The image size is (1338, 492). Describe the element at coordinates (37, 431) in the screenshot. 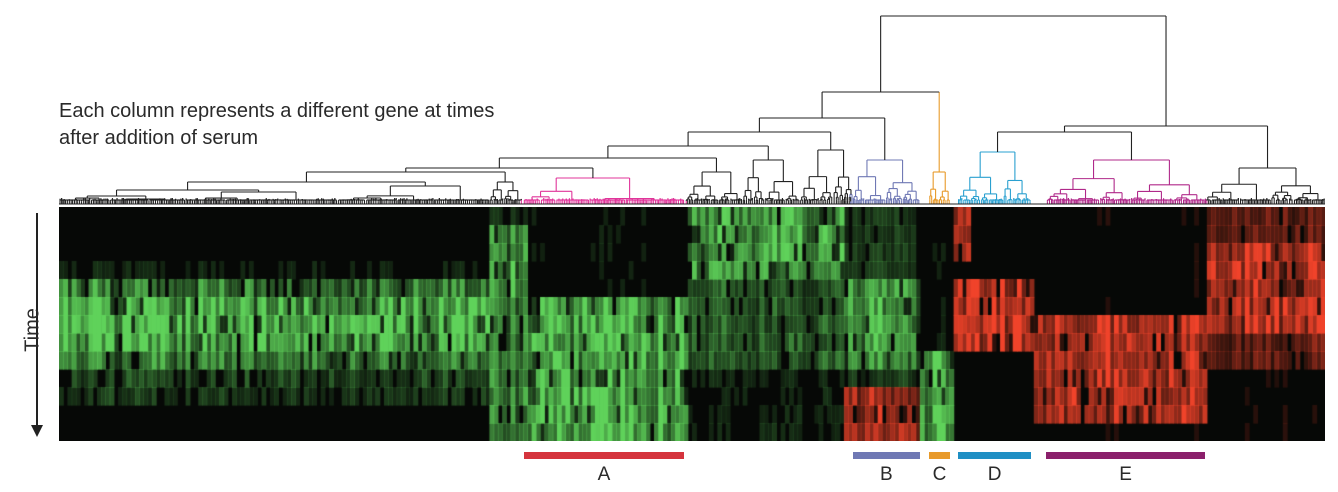

I see `time-arrow-head` at that location.